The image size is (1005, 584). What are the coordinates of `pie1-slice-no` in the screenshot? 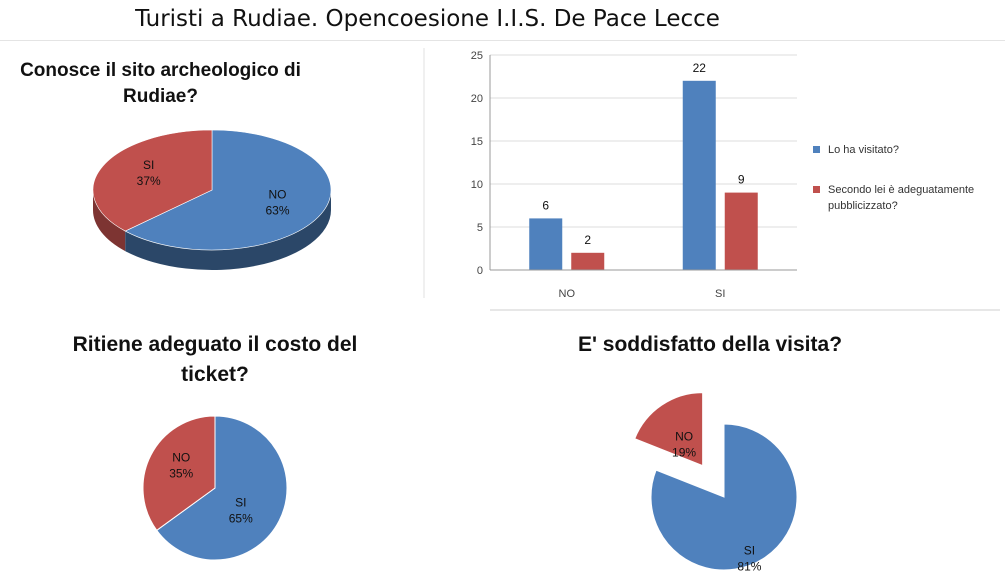 It's located at (228, 190).